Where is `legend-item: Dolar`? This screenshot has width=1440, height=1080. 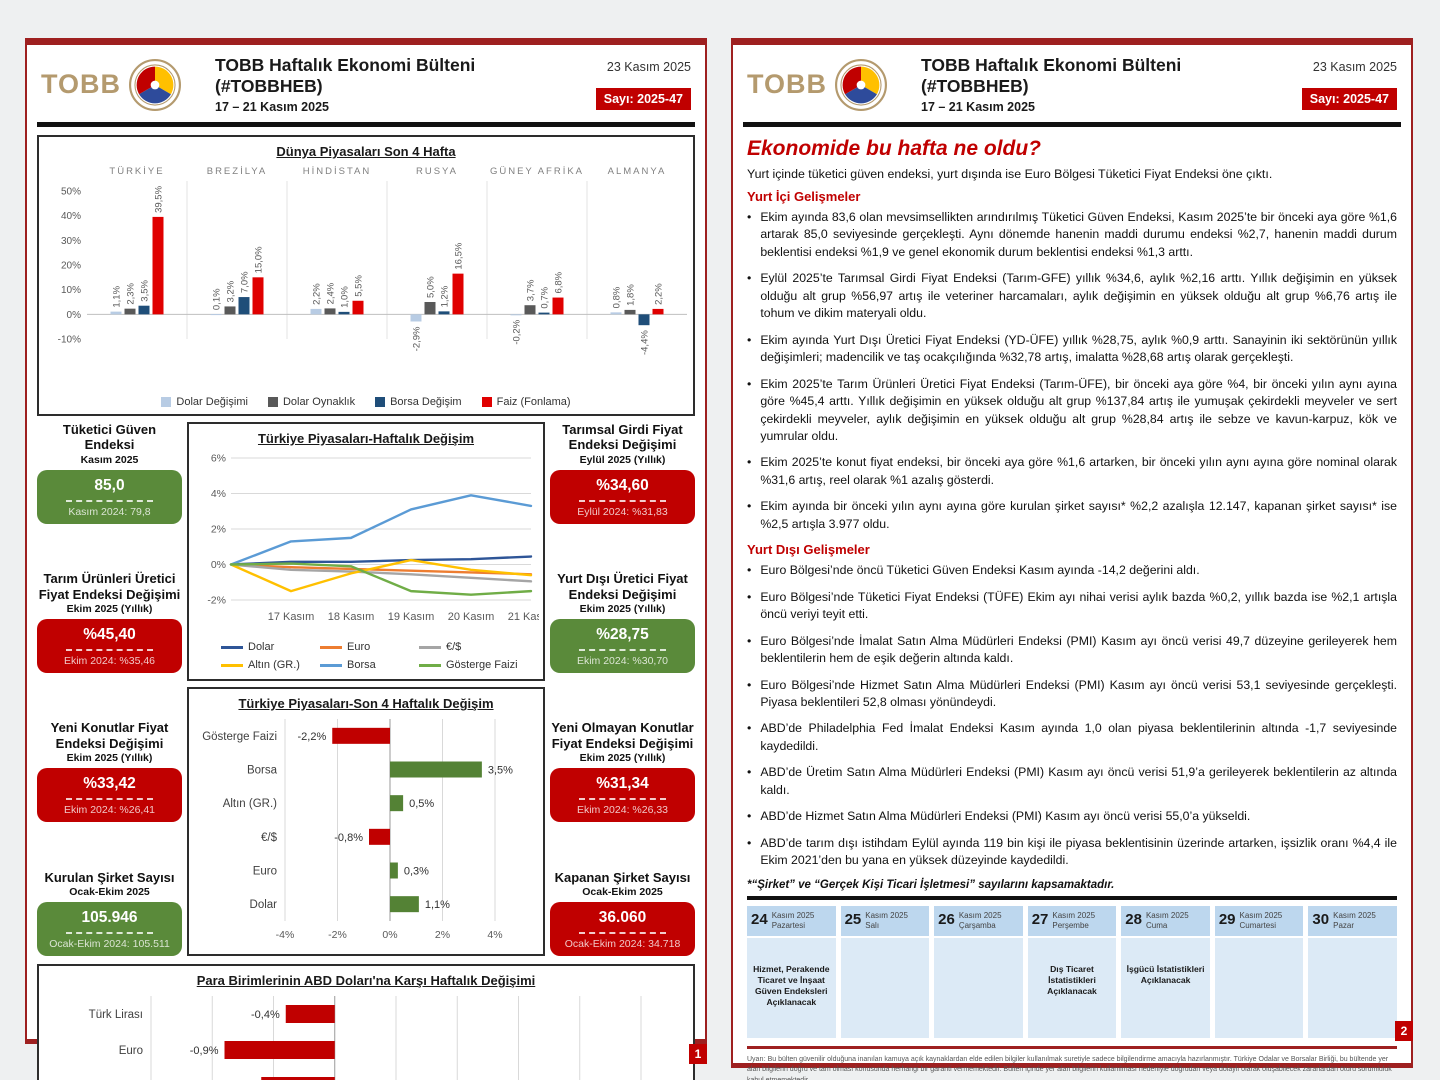
legend-item: Dolar is located at coordinates (268, 647).